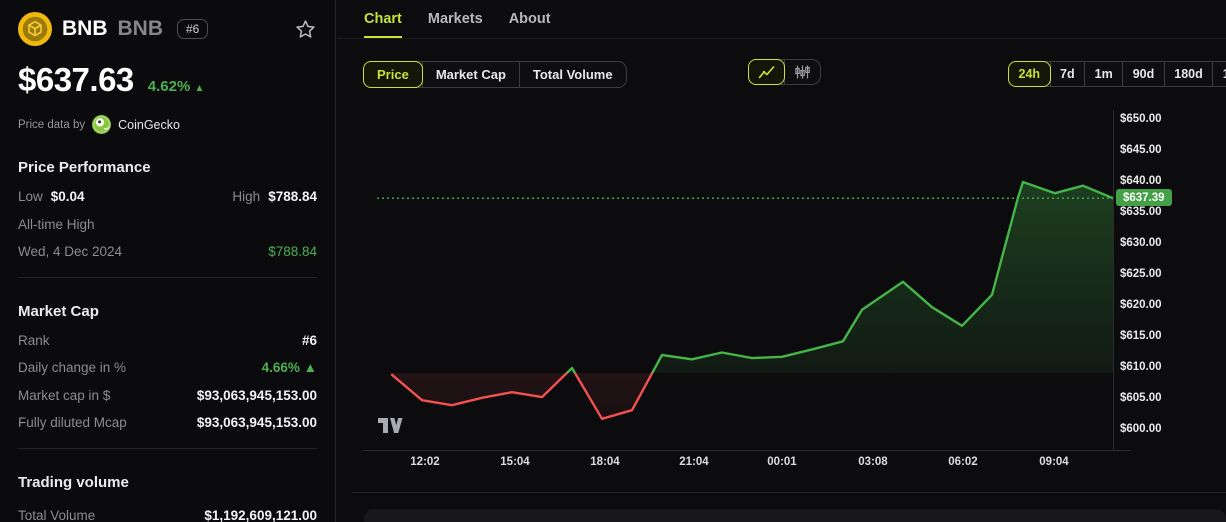 Image resolution: width=1226 pixels, height=522 pixels. What do you see at coordinates (1054, 462) in the screenshot?
I see `x-axis-tick: 09:04` at bounding box center [1054, 462].